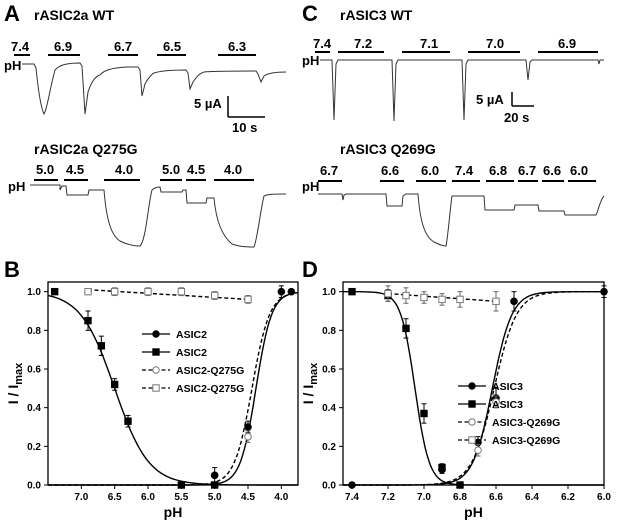  Describe the element at coordinates (248, 497) in the screenshot. I see `x-tick-label: 4.5` at that location.